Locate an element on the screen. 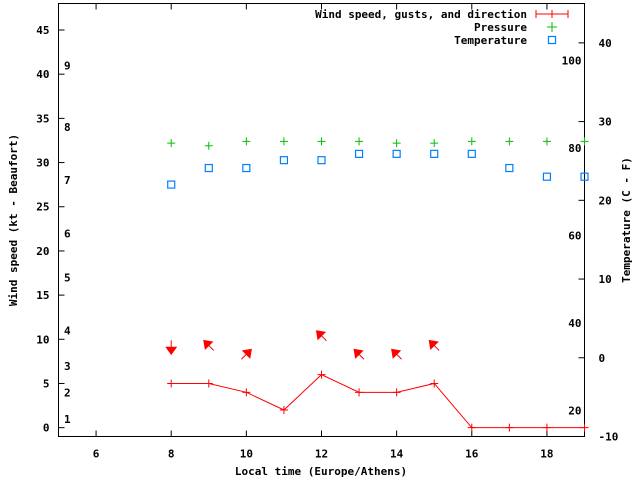 The image size is (640, 480). y2-tick-label: 40 is located at coordinates (605, 43).